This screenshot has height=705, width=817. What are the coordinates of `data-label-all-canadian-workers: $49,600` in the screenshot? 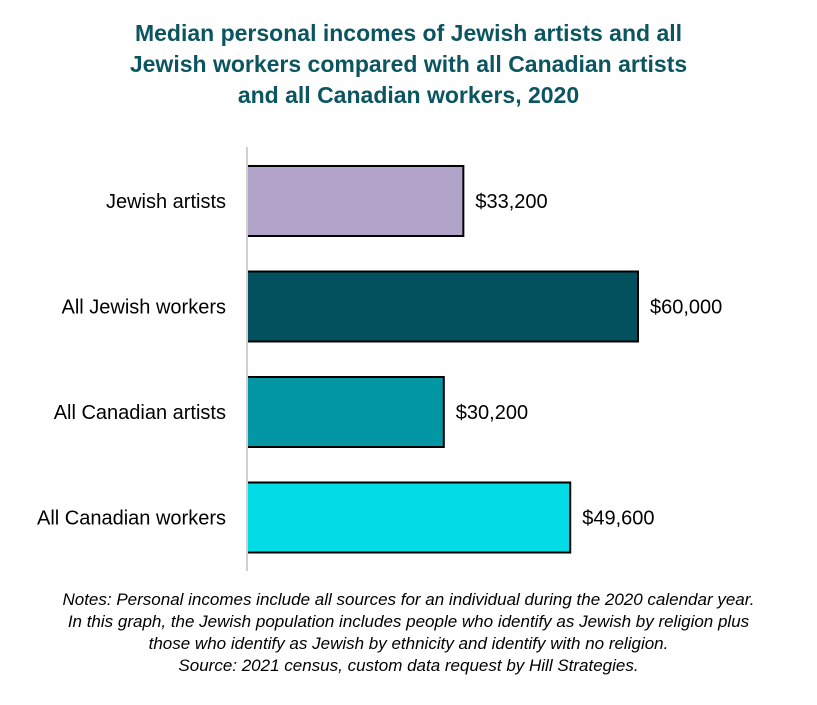 It's located at (618, 519).